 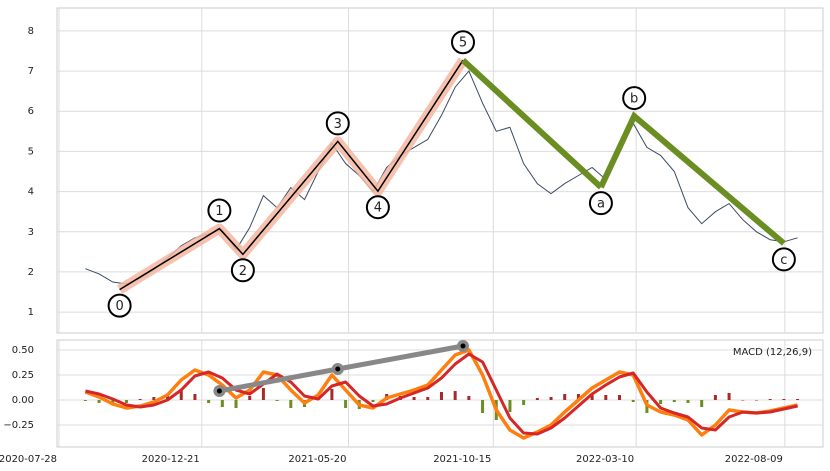 I want to click on x-tick-label: 2020-07-28, so click(x=28, y=459).